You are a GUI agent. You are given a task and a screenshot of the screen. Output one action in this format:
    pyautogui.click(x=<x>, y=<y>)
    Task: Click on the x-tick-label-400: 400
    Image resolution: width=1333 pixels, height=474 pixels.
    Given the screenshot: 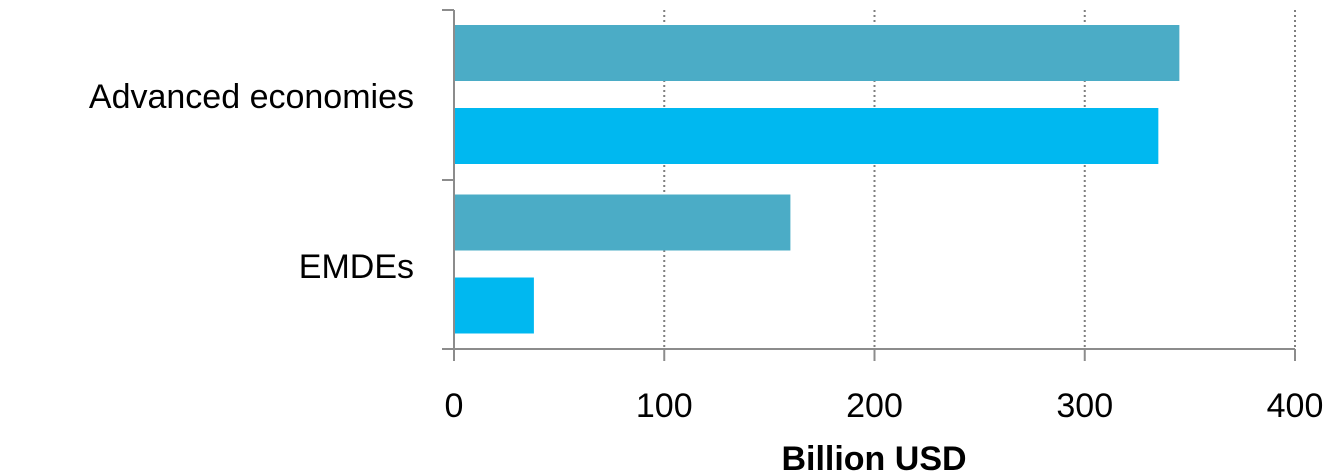 What is the action you would take?
    pyautogui.click(x=1295, y=406)
    